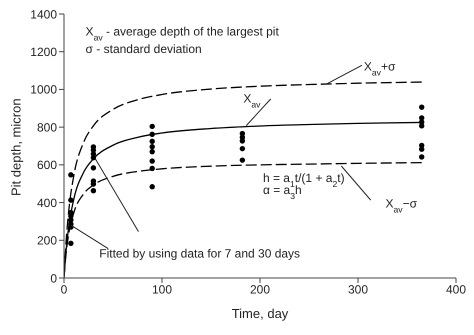  I want to click on y-tick-label: 600, so click(47, 165).